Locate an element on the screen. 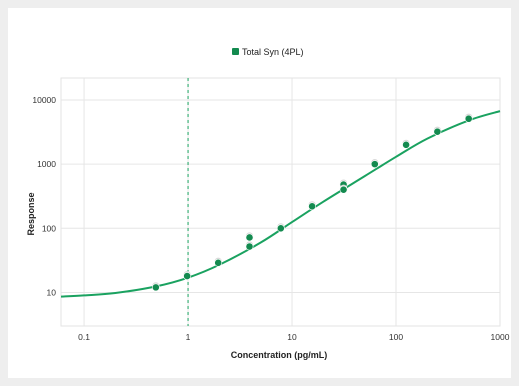  x-tick-label: 0.1 is located at coordinates (84, 337).